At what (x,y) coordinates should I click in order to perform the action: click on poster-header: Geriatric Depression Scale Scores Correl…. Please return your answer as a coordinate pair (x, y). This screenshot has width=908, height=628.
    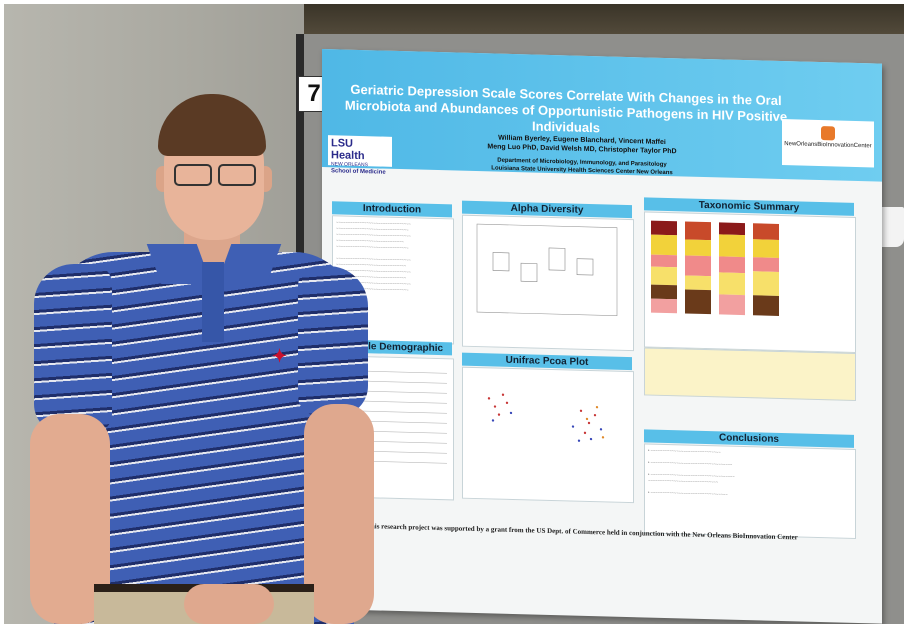
    Looking at the image, I should click on (602, 115).